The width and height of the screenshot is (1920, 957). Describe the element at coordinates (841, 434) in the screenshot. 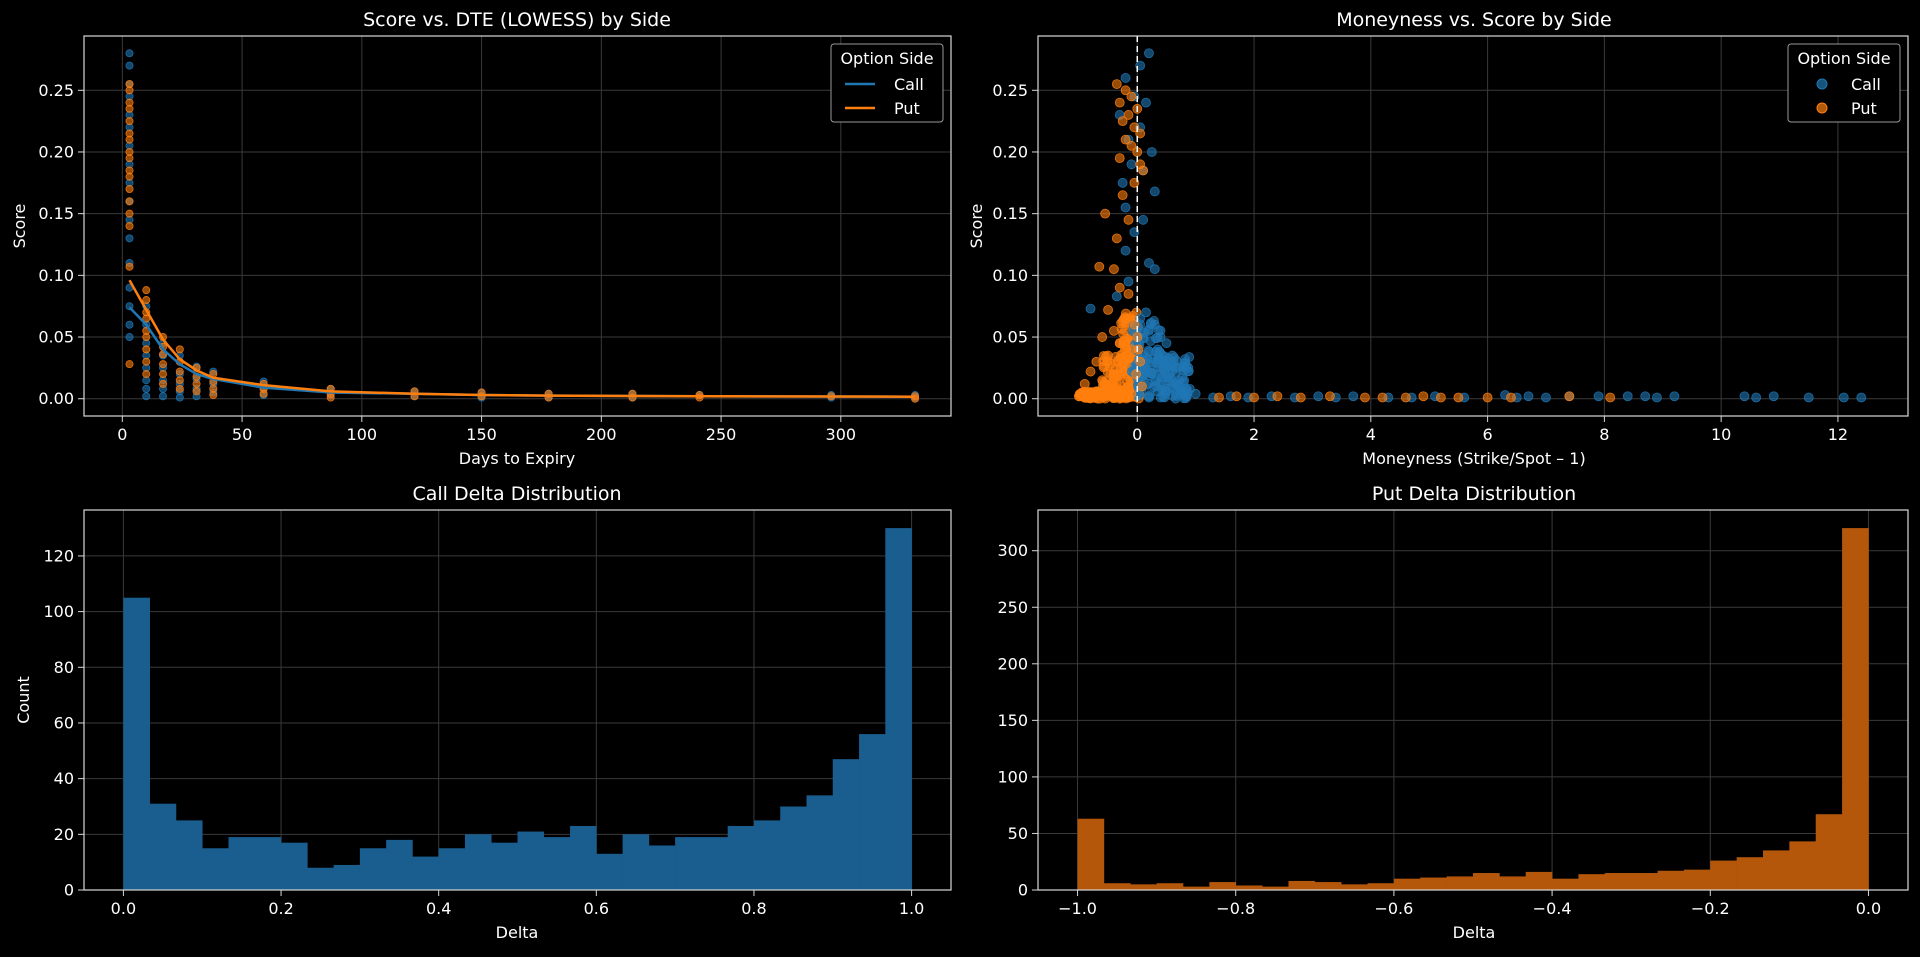

I see `x-tick-label: 300` at that location.